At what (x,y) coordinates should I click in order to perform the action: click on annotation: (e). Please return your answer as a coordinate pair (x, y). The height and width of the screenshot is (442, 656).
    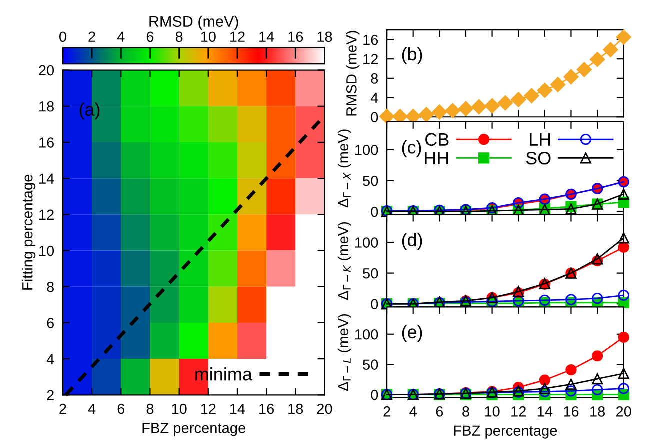
    Looking at the image, I should click on (412, 333).